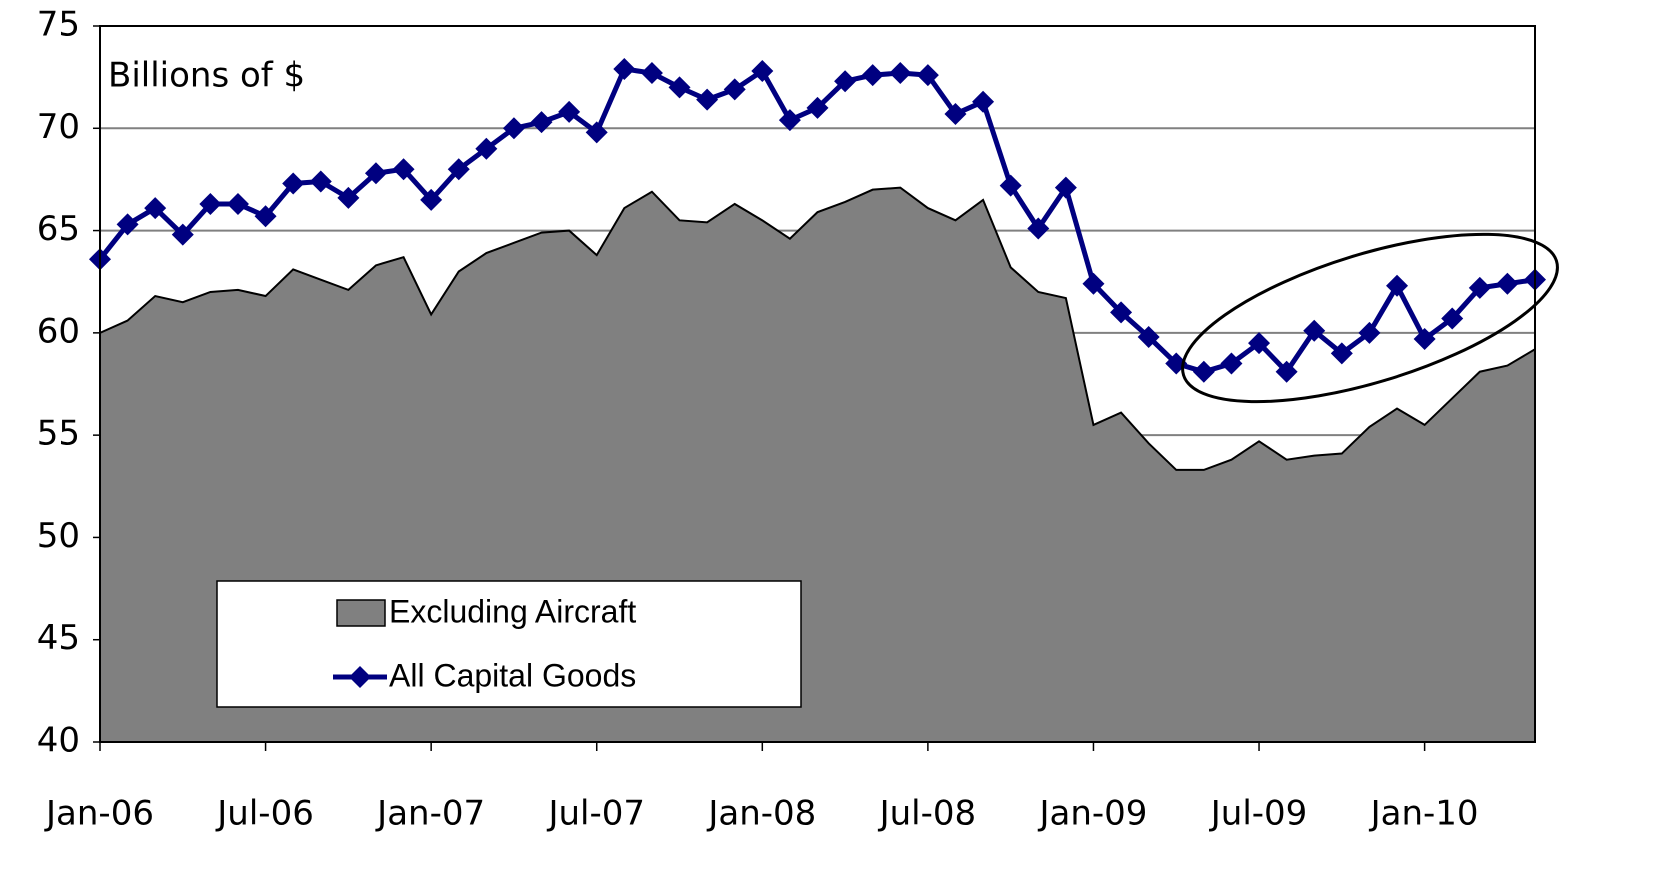  I want to click on x-tick-label: Jan-10, so click(1424, 814).